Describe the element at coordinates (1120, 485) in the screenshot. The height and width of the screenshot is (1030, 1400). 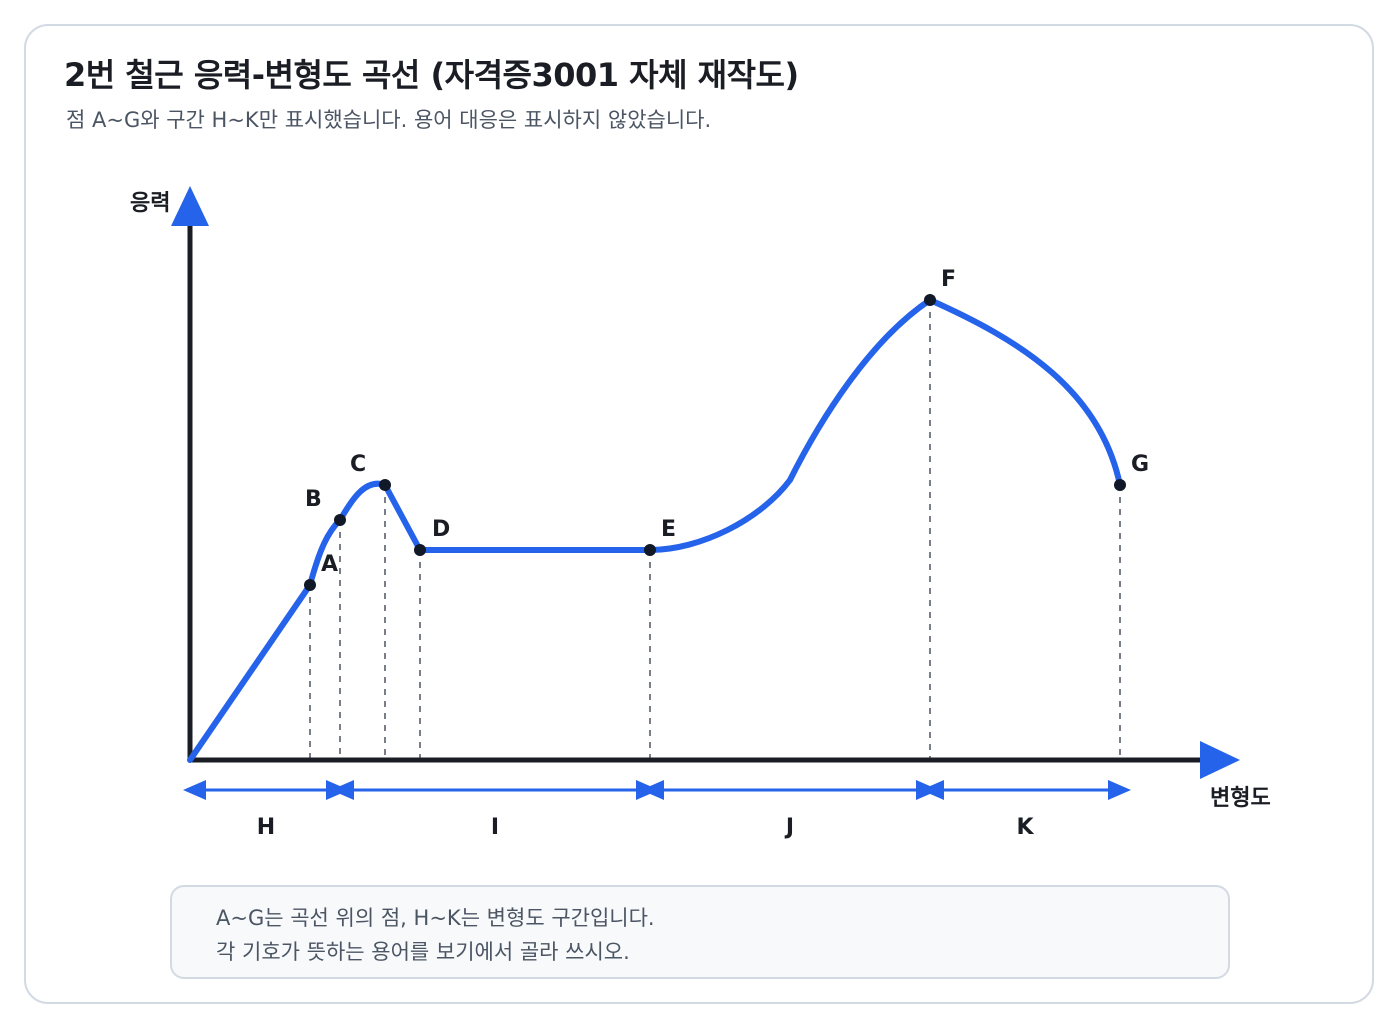
I see `point-g-marker` at that location.